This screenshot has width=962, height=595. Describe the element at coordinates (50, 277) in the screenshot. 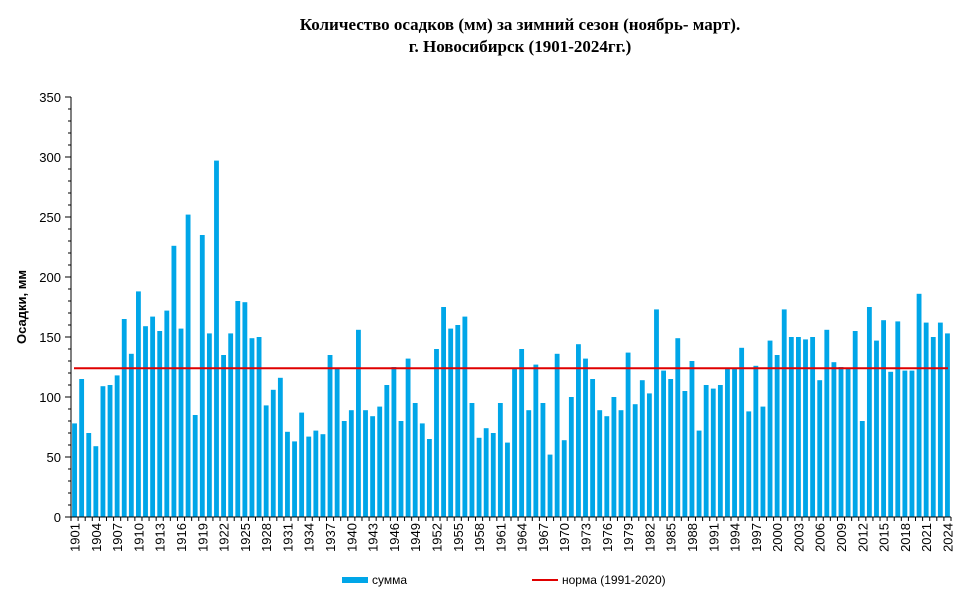

I see `y-tick-label: 200` at that location.